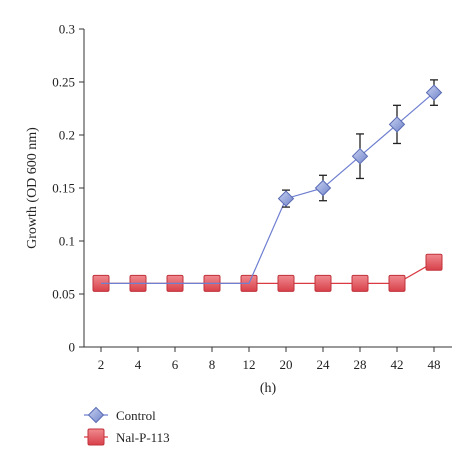 The height and width of the screenshot is (466, 474). Describe the element at coordinates (175, 364) in the screenshot. I see `x-tick-label: 6` at that location.